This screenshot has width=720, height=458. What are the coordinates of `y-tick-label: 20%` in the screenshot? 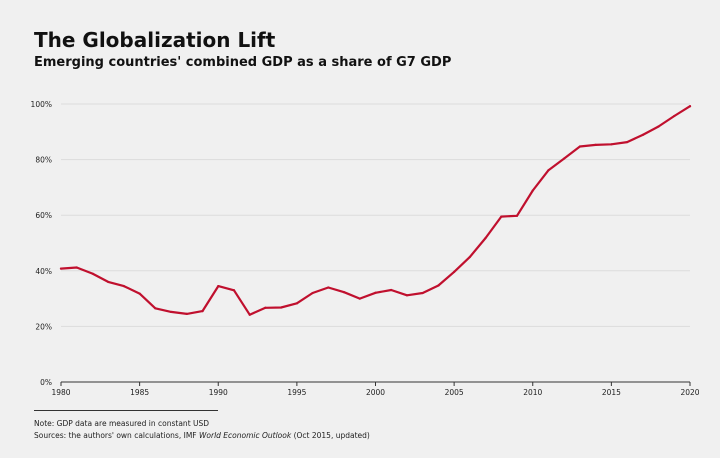 It's located at (43, 326).